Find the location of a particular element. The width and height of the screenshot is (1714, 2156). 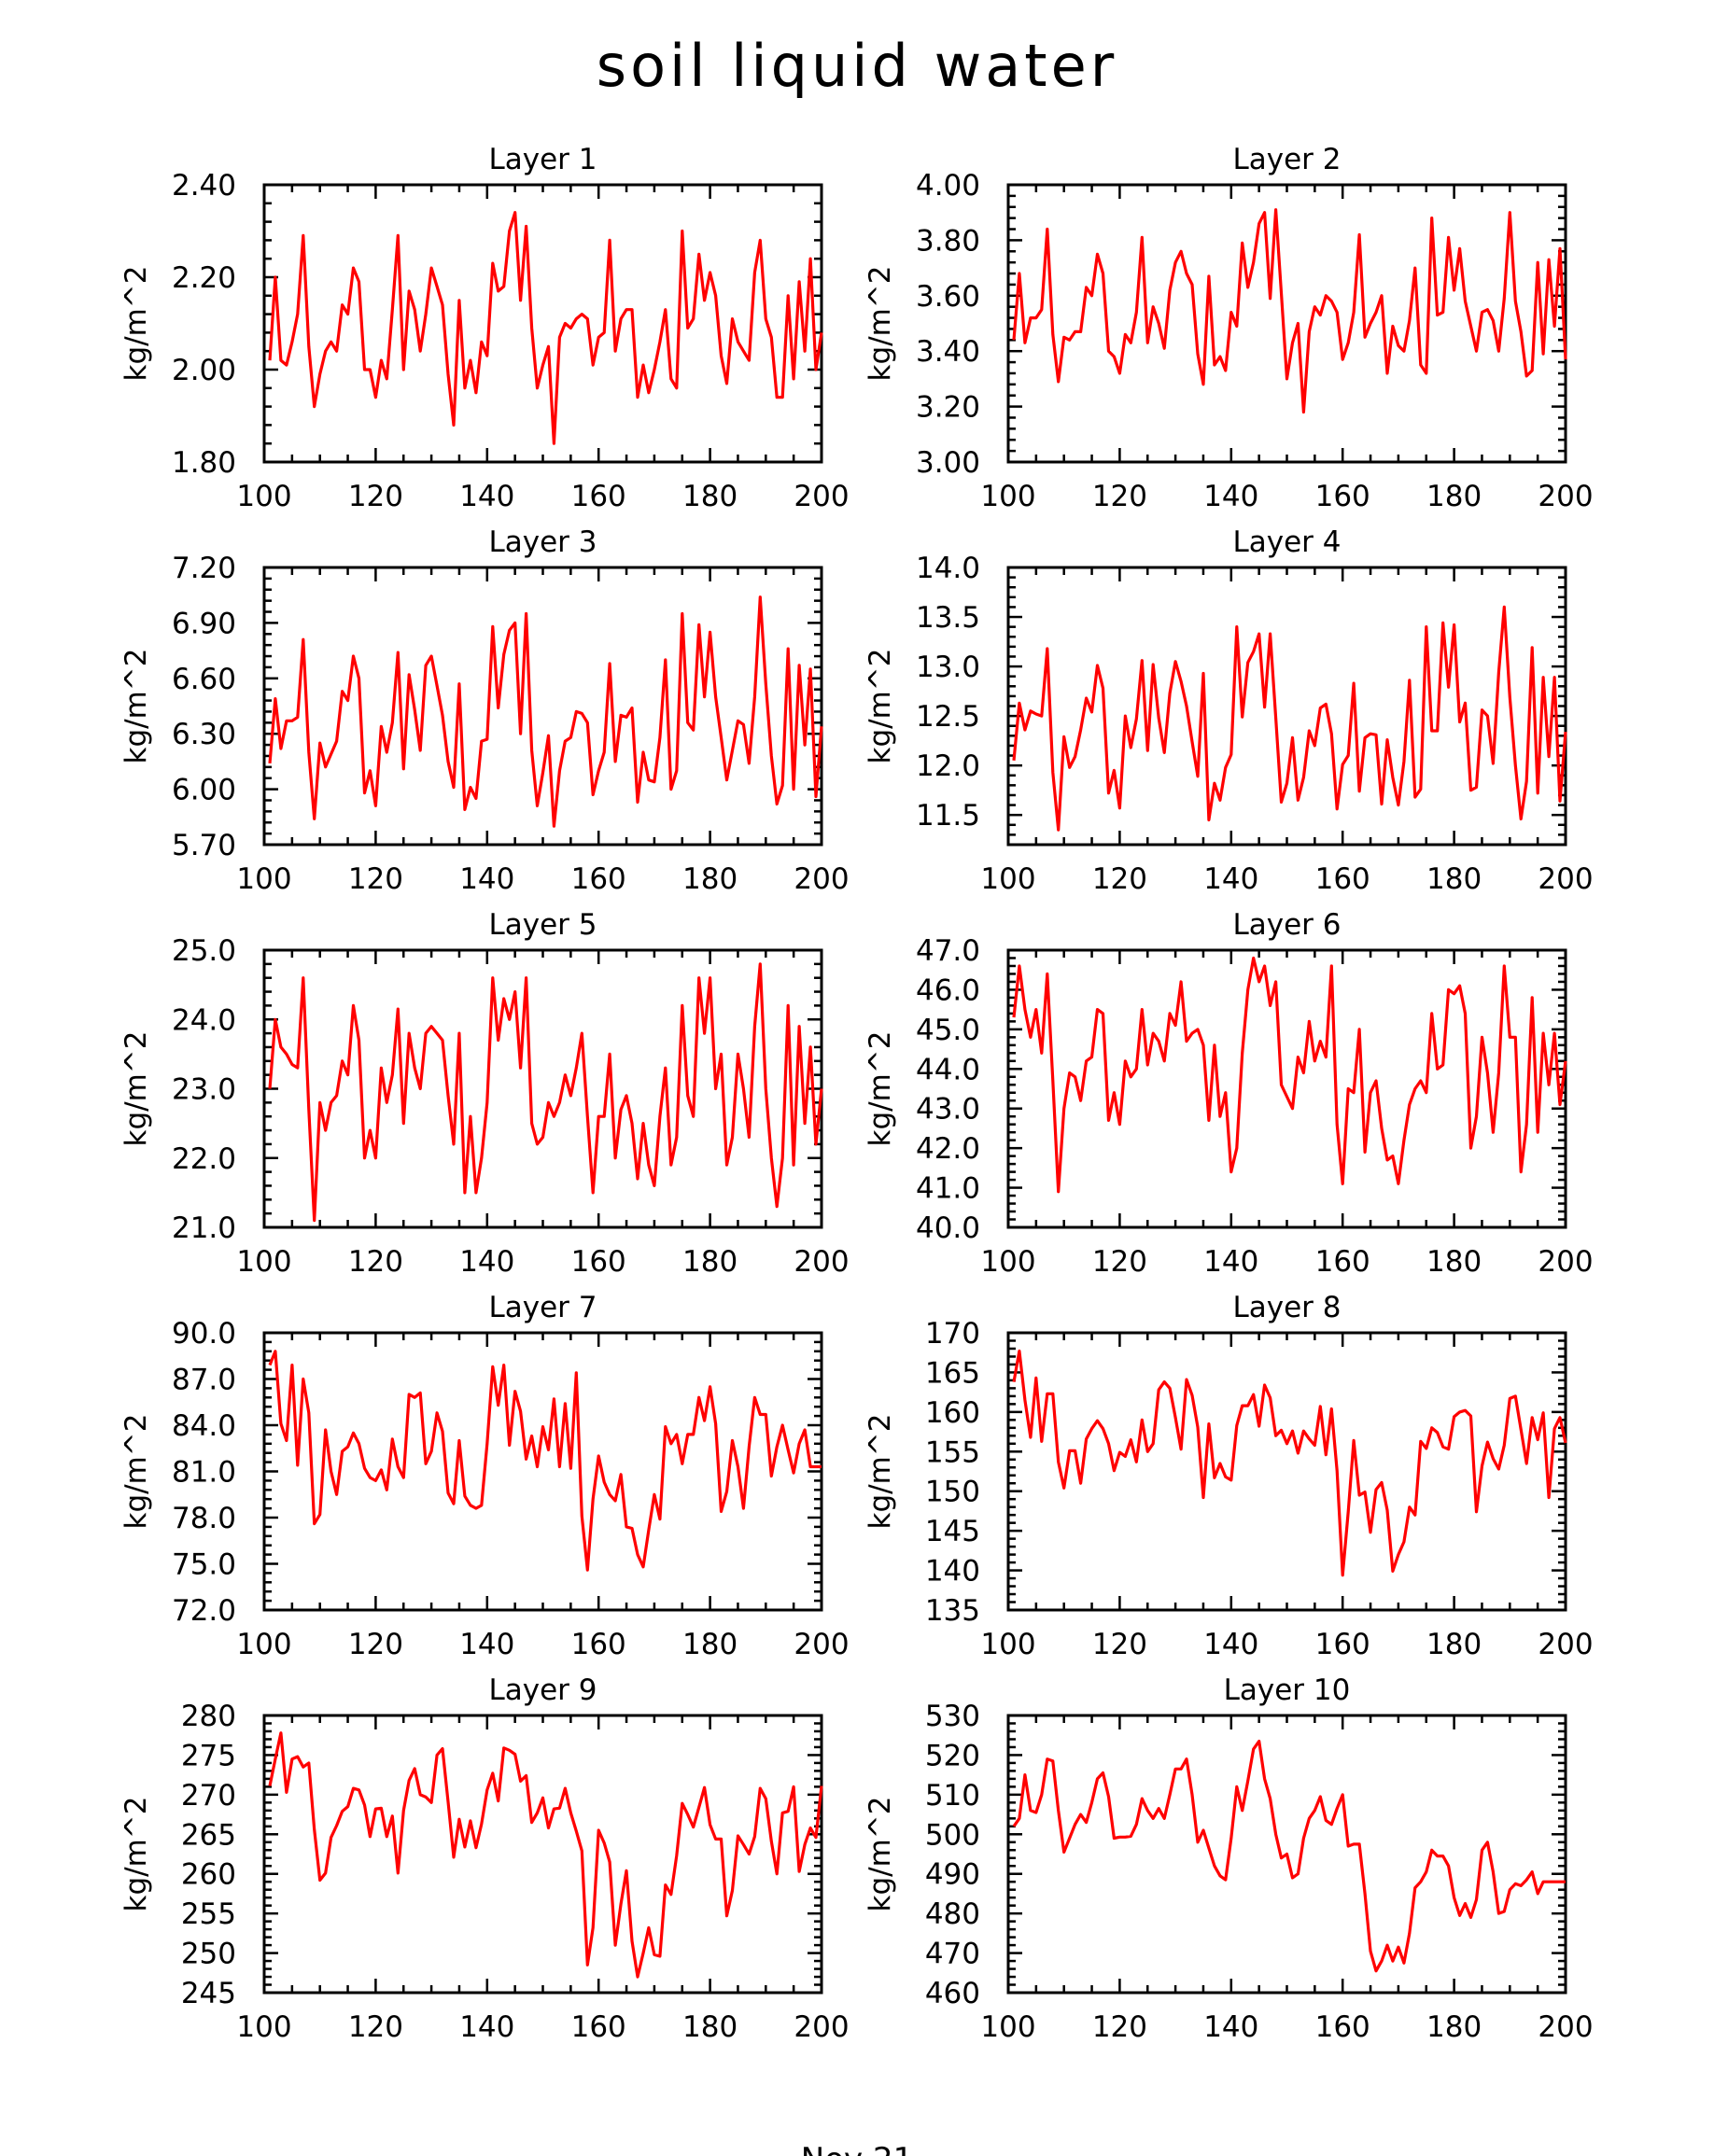

y-tick-label: 14.0 is located at coordinates (948, 568).